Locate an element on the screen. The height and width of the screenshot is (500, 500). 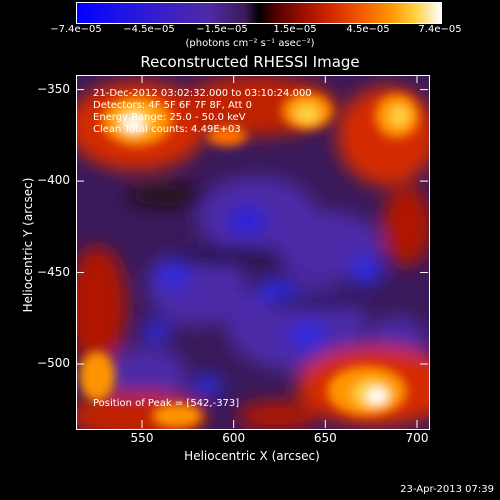
colorbar-tick: −7.4e−05 is located at coordinates (76, 29).